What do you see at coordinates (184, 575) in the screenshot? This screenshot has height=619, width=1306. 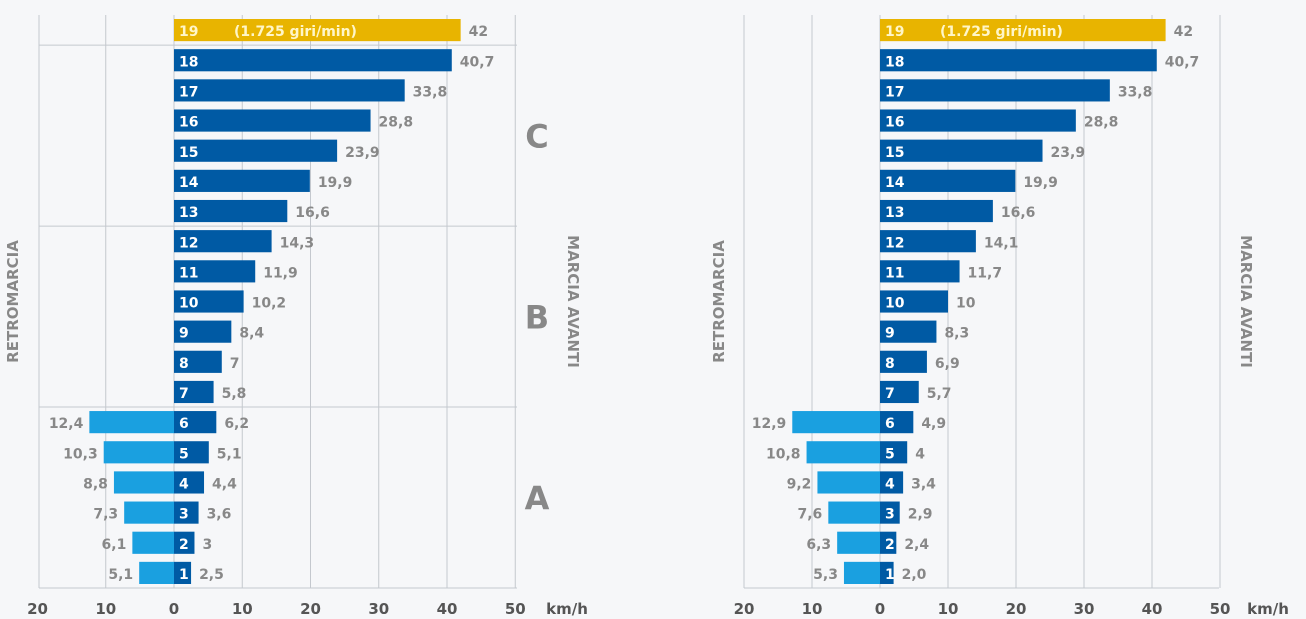 I see `gear-number-label: 1` at bounding box center [184, 575].